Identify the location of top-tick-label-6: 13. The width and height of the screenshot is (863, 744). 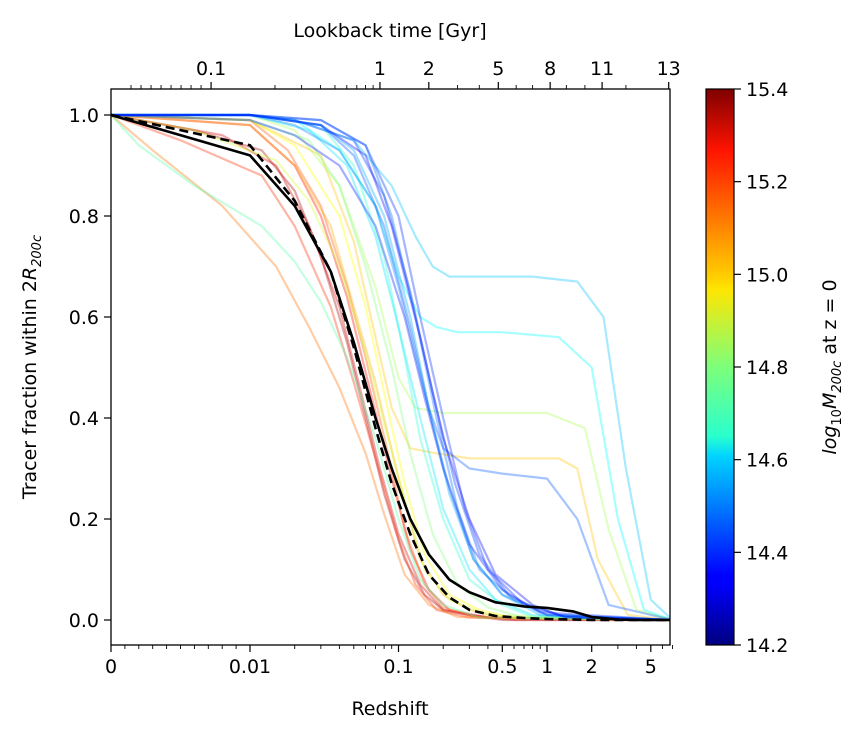
(669, 69).